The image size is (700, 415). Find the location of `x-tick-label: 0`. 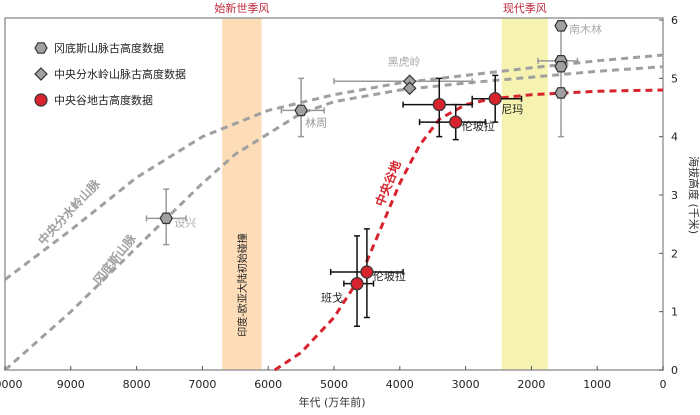

x-tick-label: 0 is located at coordinates (663, 384).